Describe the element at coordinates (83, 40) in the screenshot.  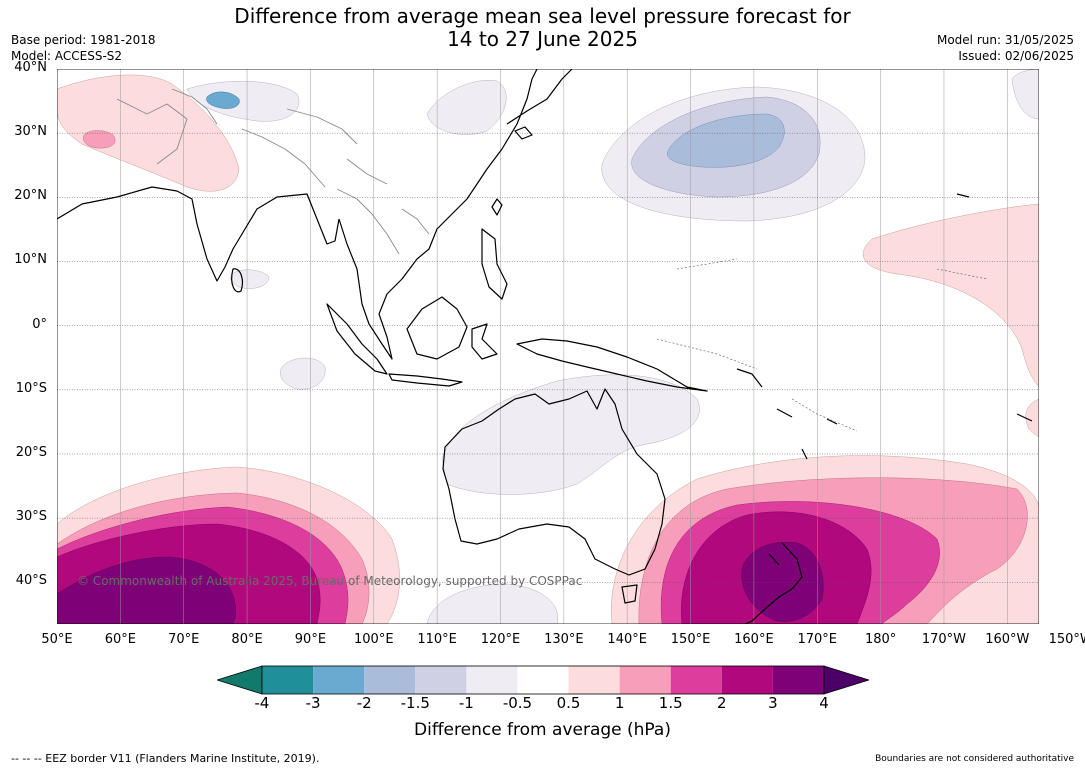
I see `base-period-text: Base period: 1981-2018` at that location.